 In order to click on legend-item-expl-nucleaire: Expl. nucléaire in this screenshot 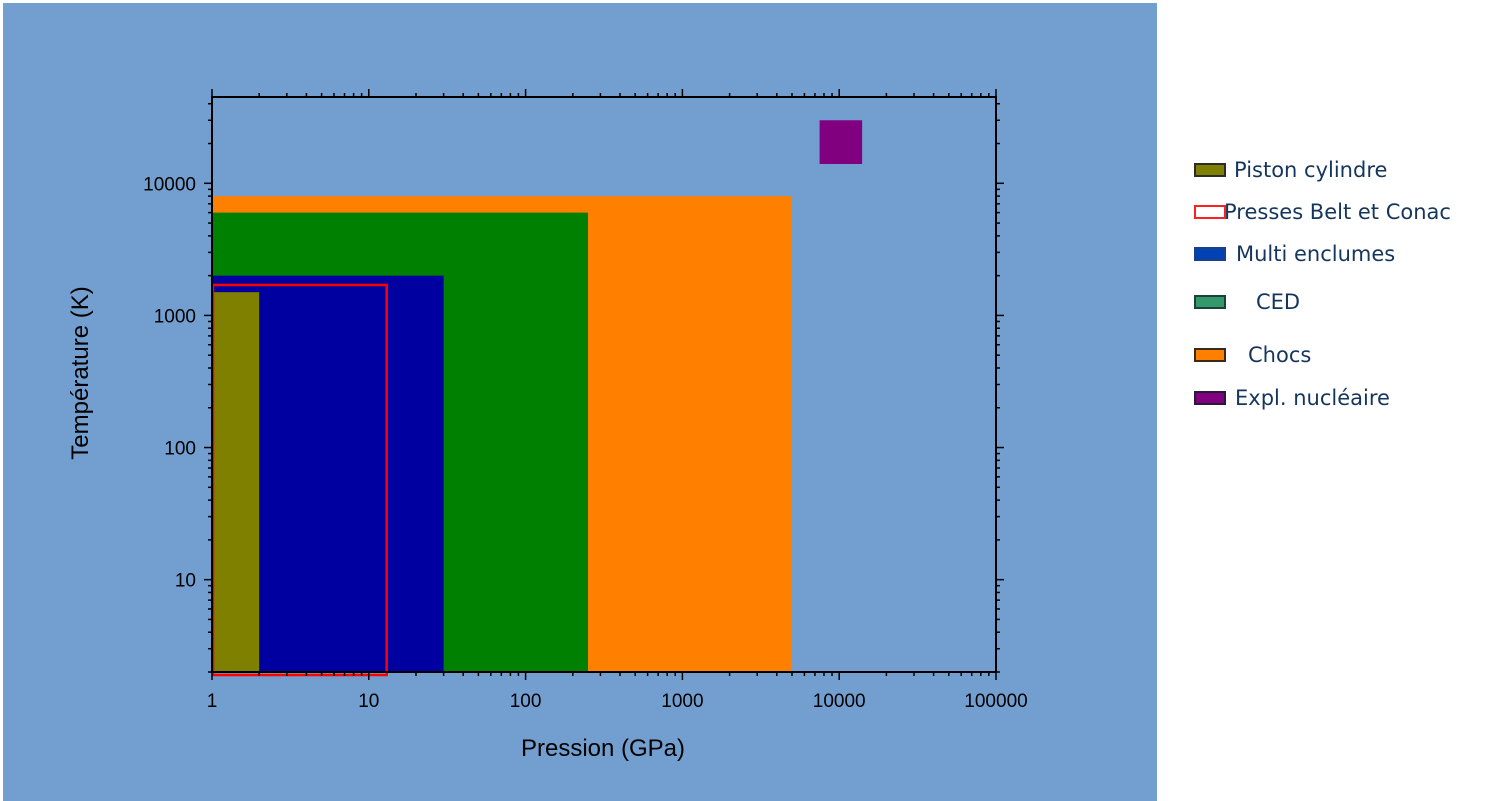, I will do `click(1292, 398)`.